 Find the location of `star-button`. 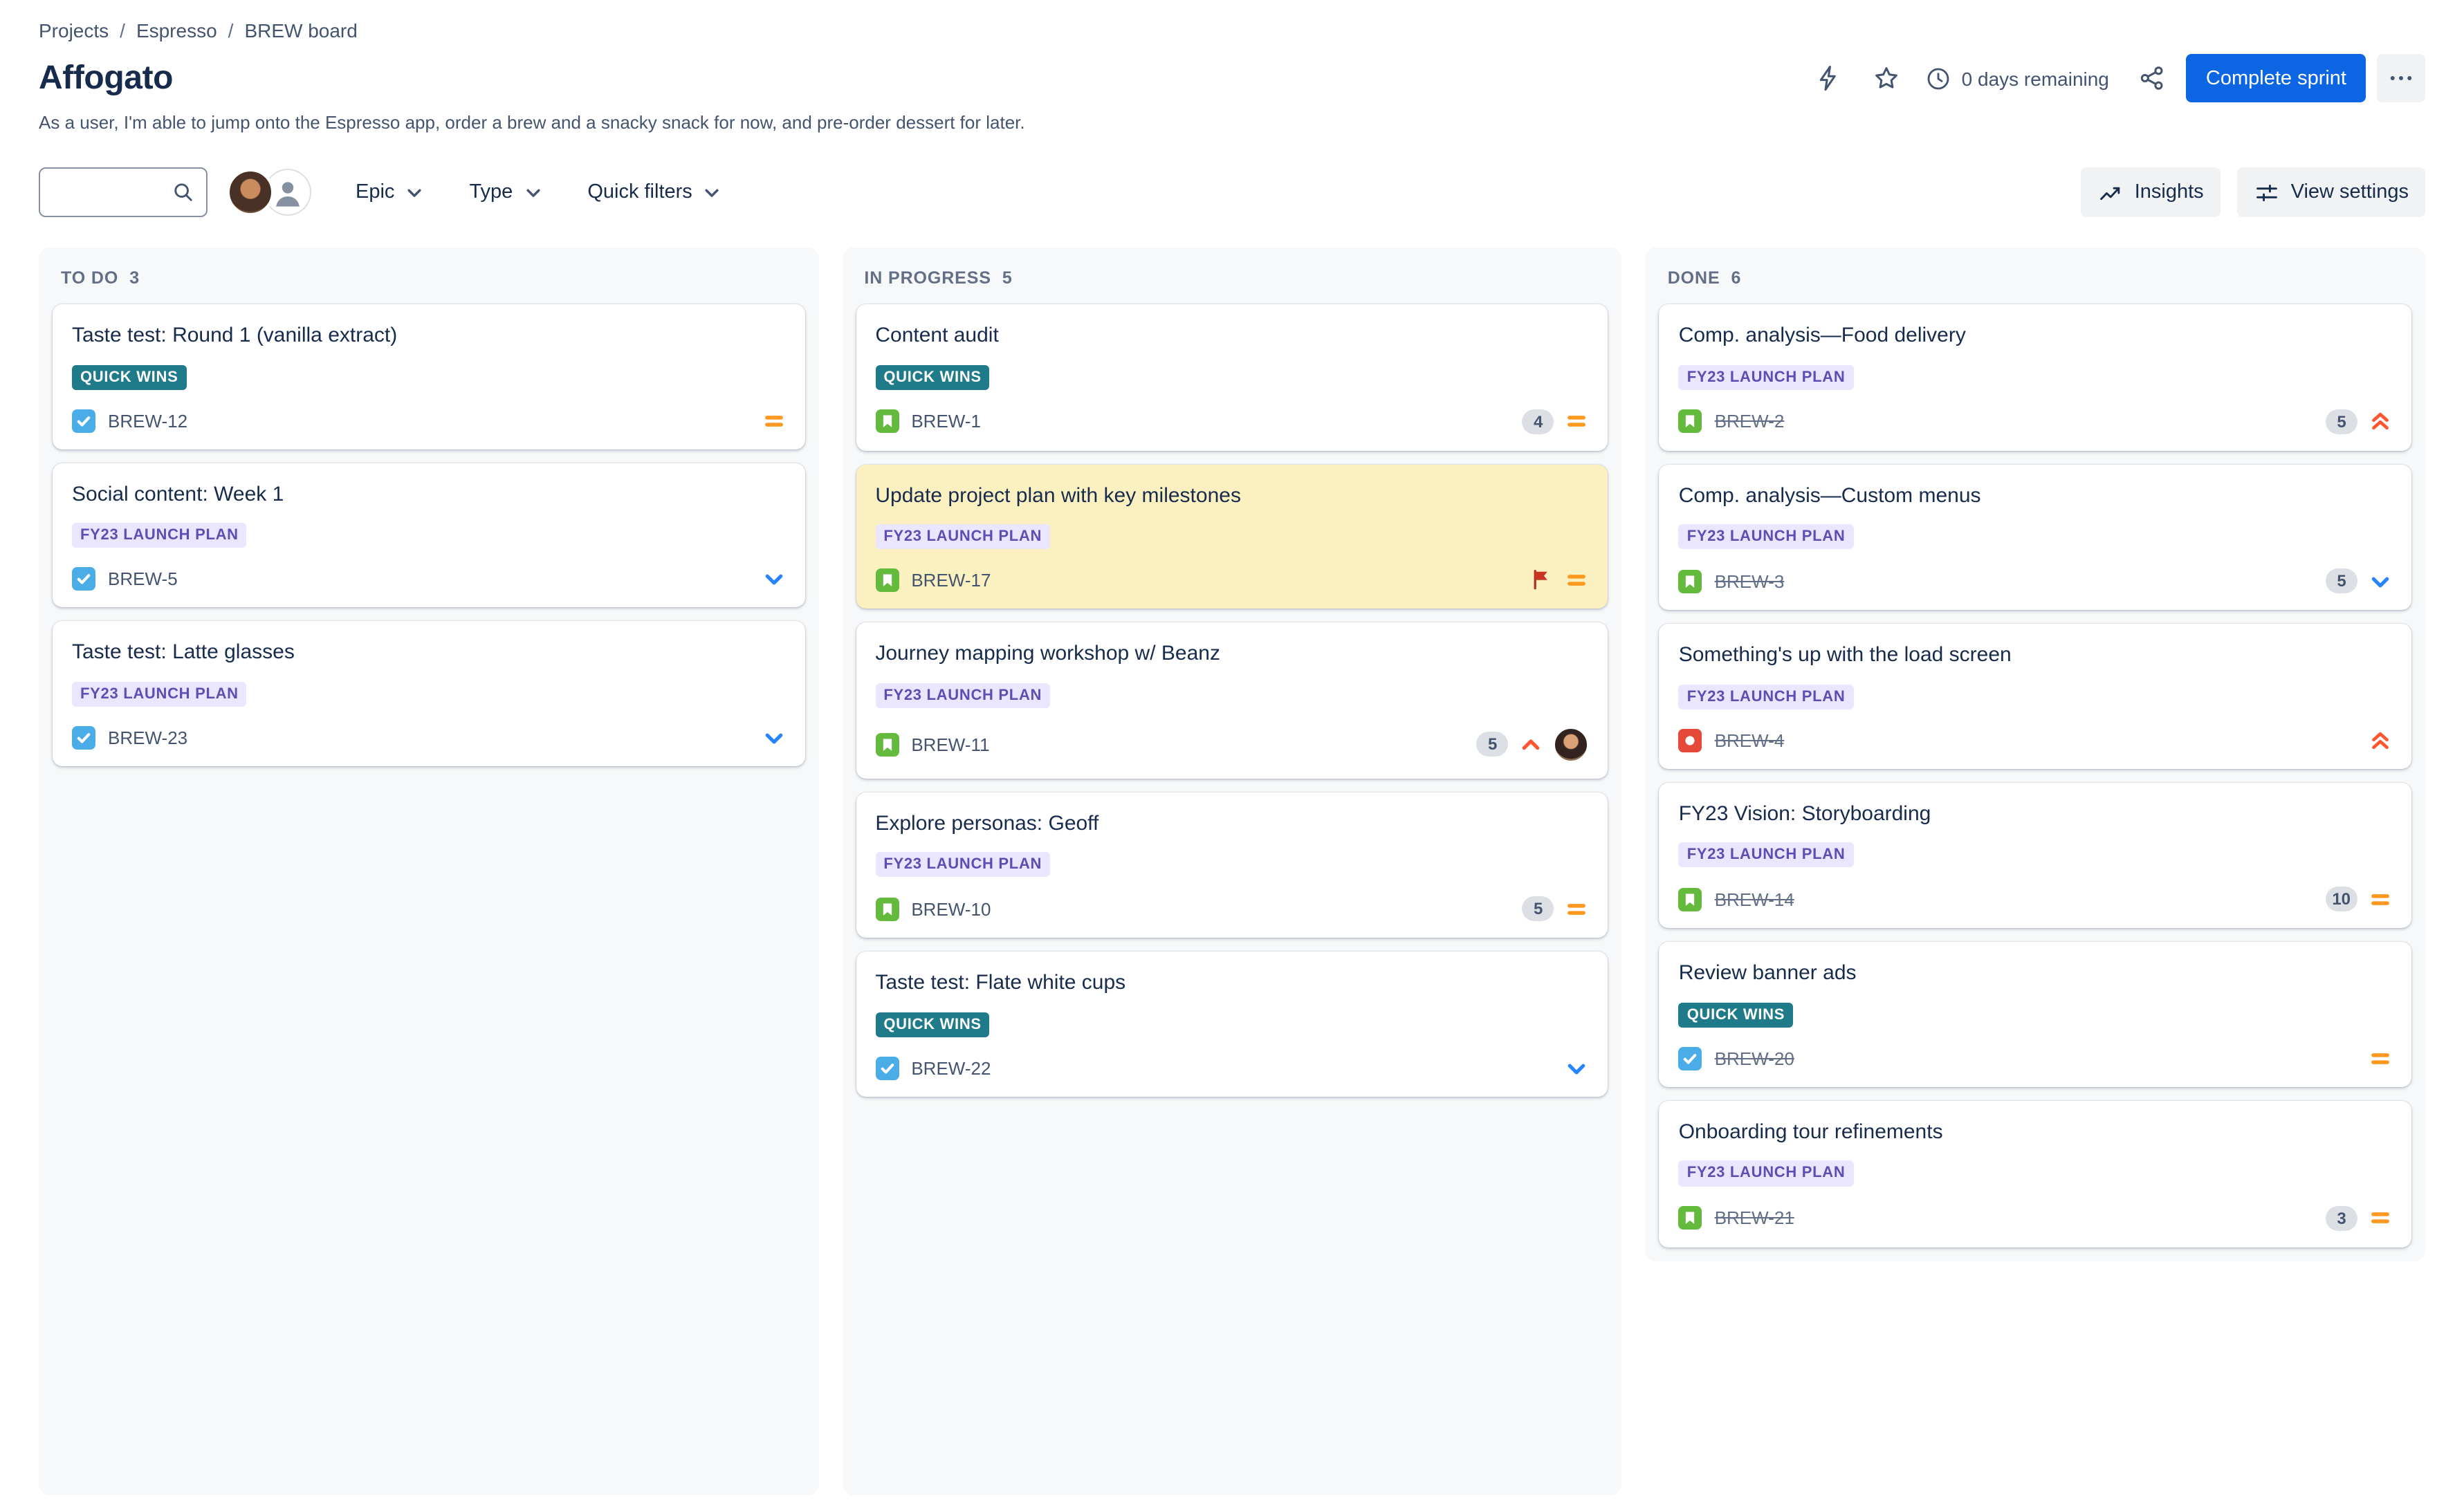

star-button is located at coordinates (1888, 78).